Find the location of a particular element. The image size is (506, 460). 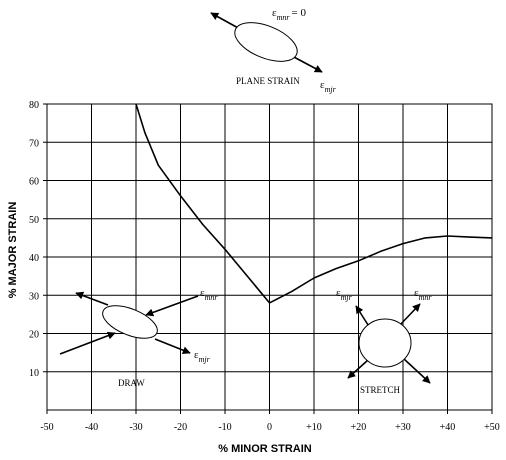

stretch-label: STRETCH is located at coordinates (380, 390).